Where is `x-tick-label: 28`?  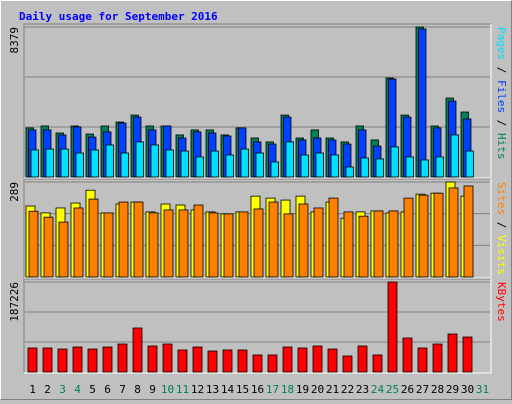
x-tick-label: 28 is located at coordinates (437, 389).